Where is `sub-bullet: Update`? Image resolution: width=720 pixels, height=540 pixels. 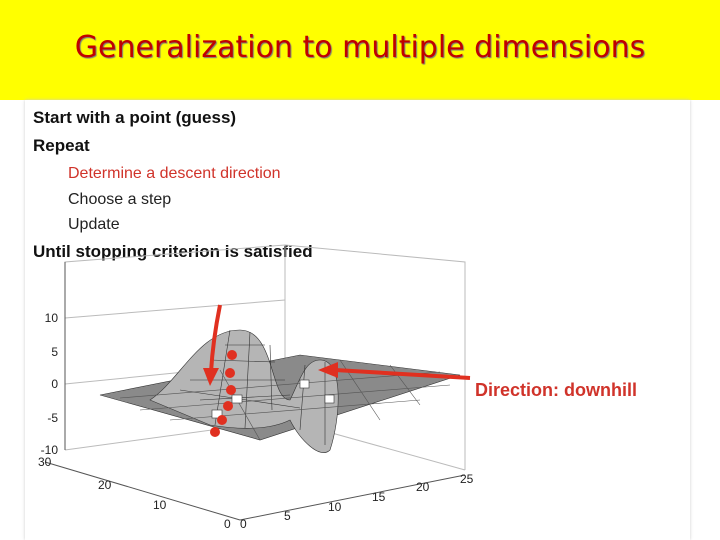
sub-bullet: Update is located at coordinates (94, 224).